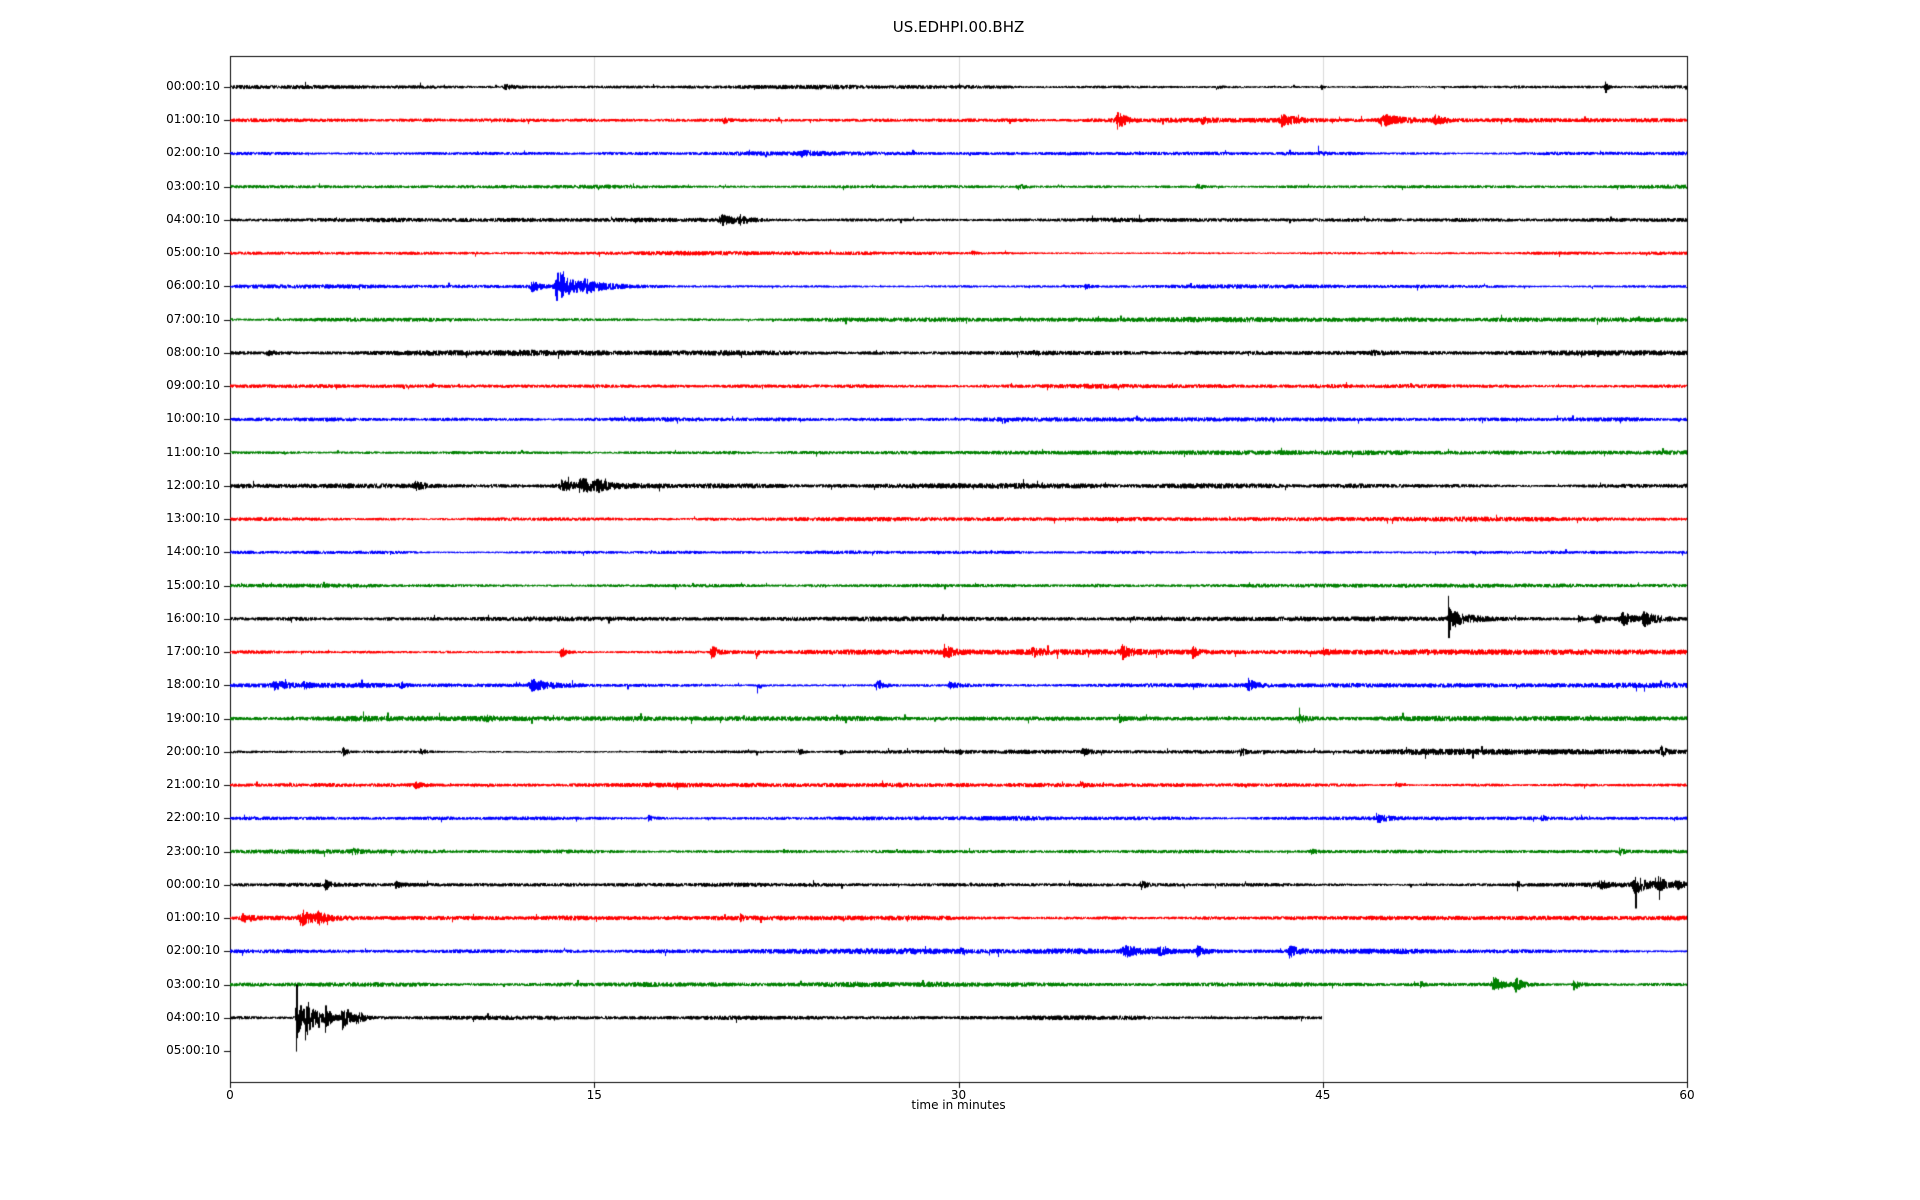 Image resolution: width=1920 pixels, height=1200 pixels. Describe the element at coordinates (230, 1095) in the screenshot. I see `x-tick-label: 0` at that location.